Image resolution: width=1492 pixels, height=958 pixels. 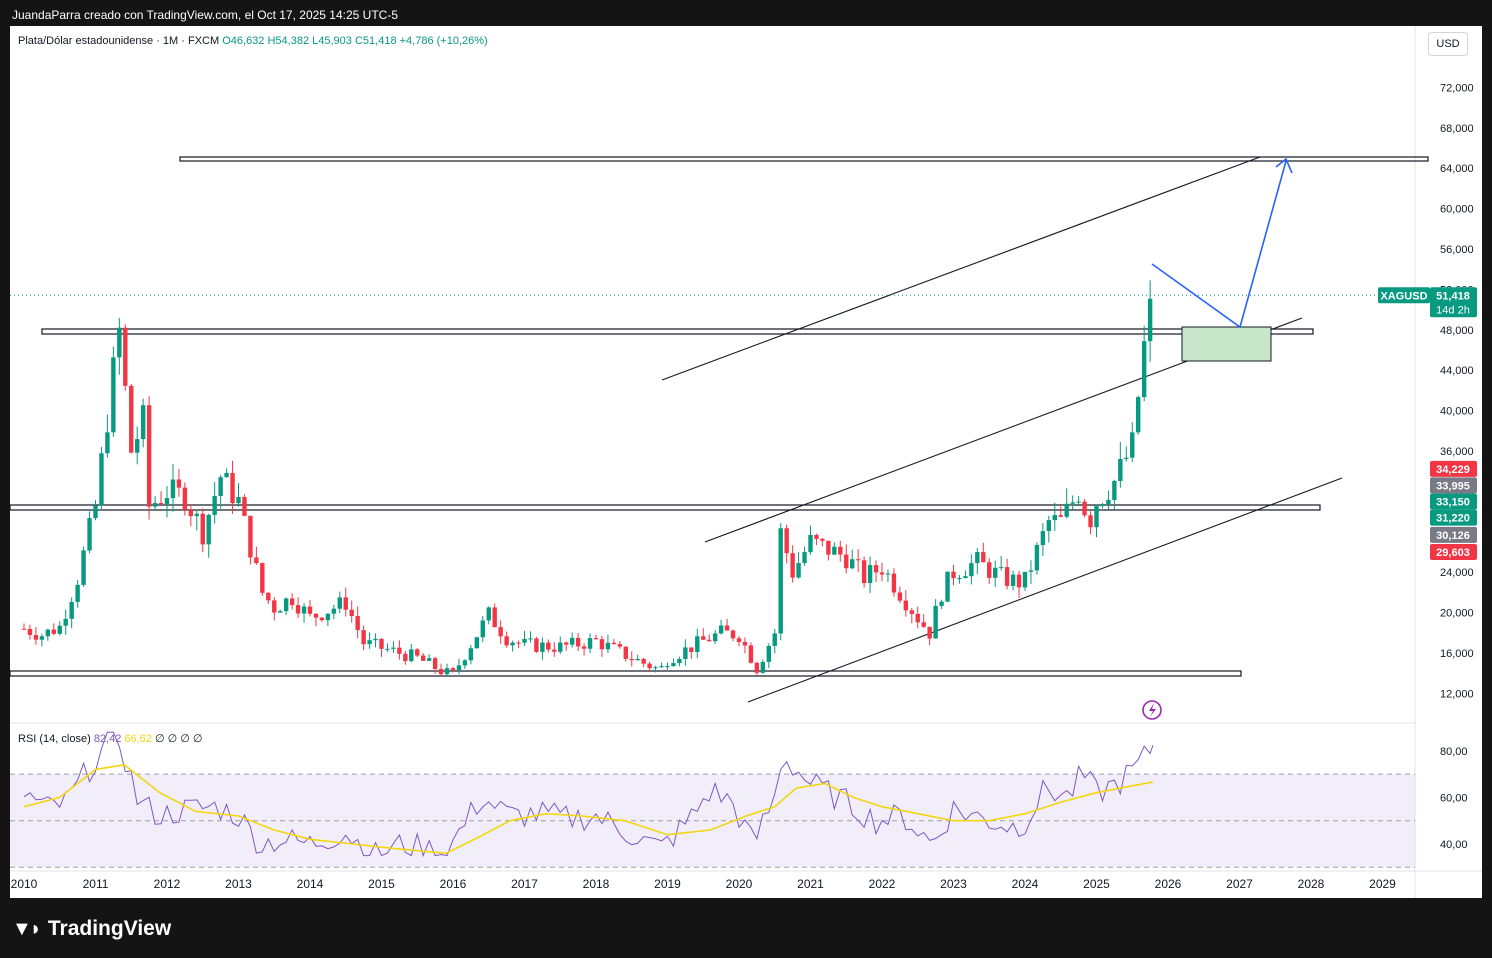 What do you see at coordinates (1457, 371) in the screenshot?
I see `price-tick-label: 44,000` at bounding box center [1457, 371].